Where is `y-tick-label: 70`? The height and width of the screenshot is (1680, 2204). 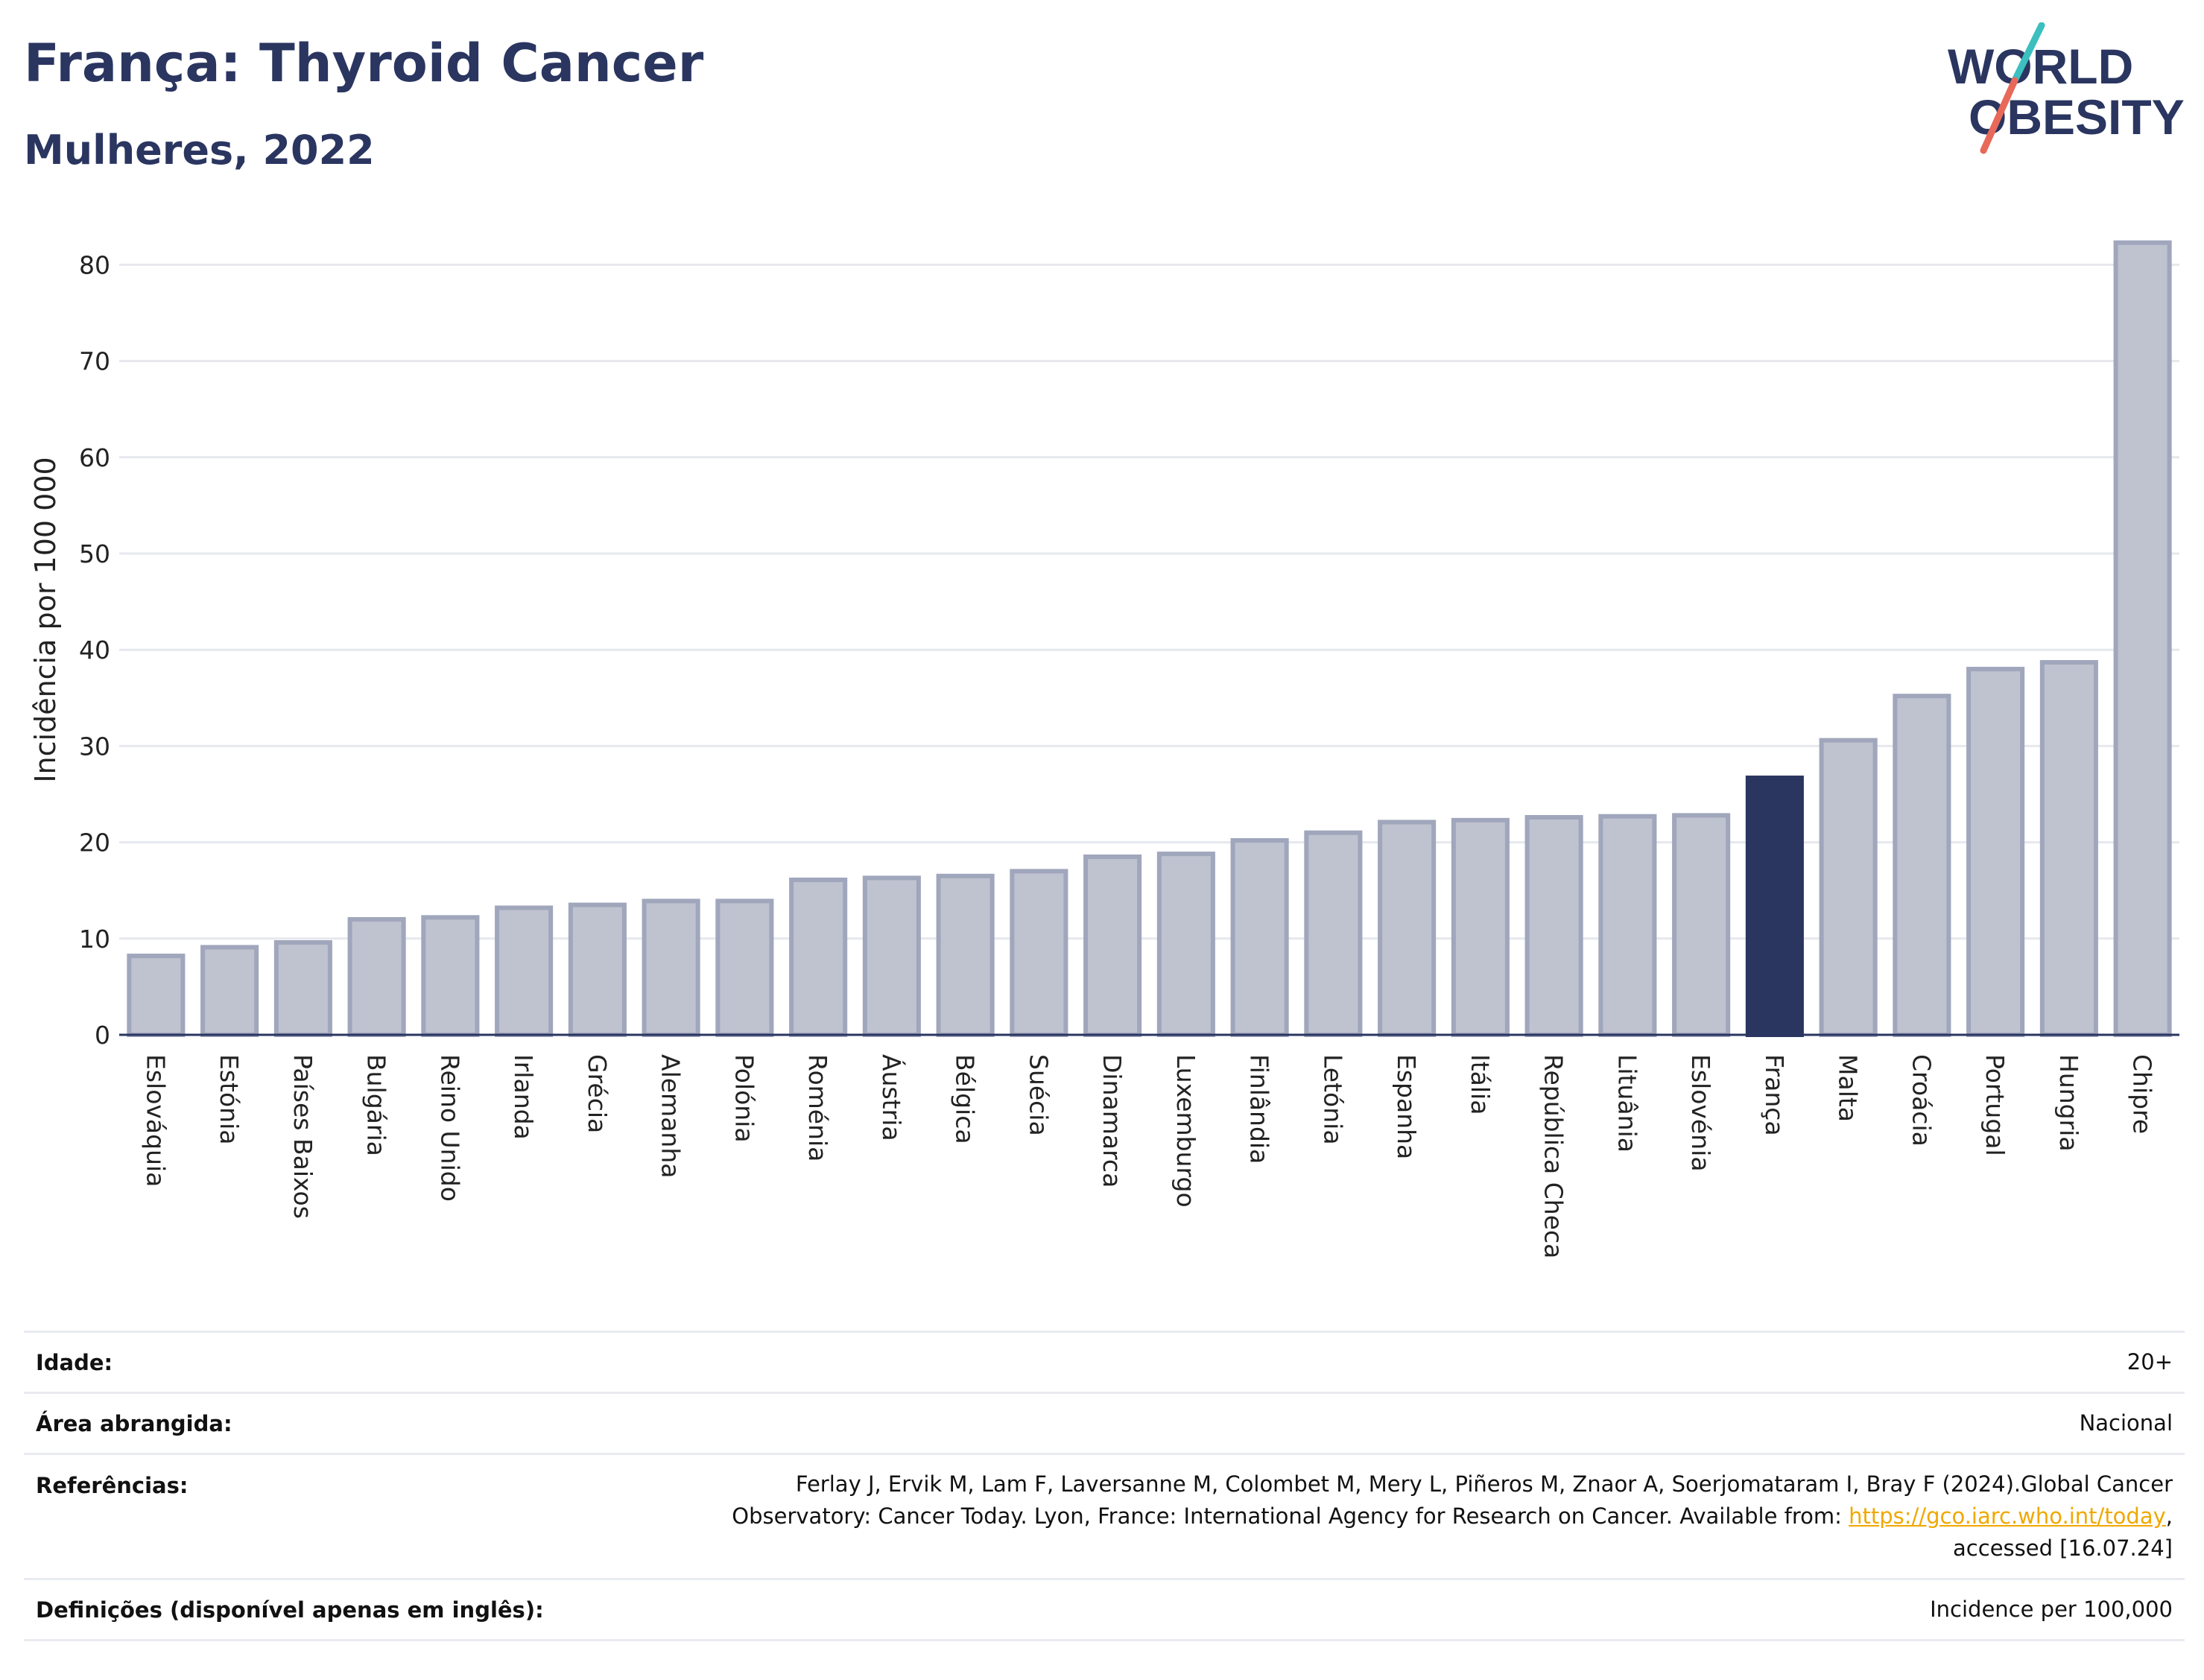 y-tick-label: 70 is located at coordinates (94, 361).